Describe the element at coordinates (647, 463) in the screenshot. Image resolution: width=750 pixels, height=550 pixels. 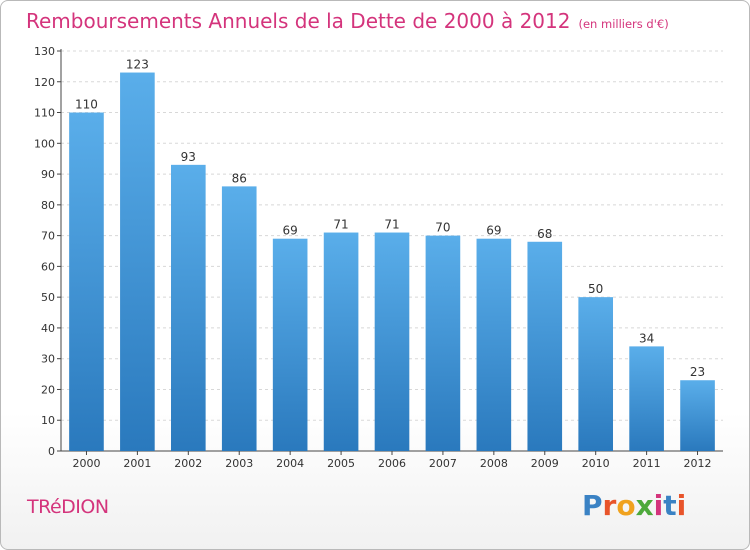
I see `x-tick-label: 2011` at that location.